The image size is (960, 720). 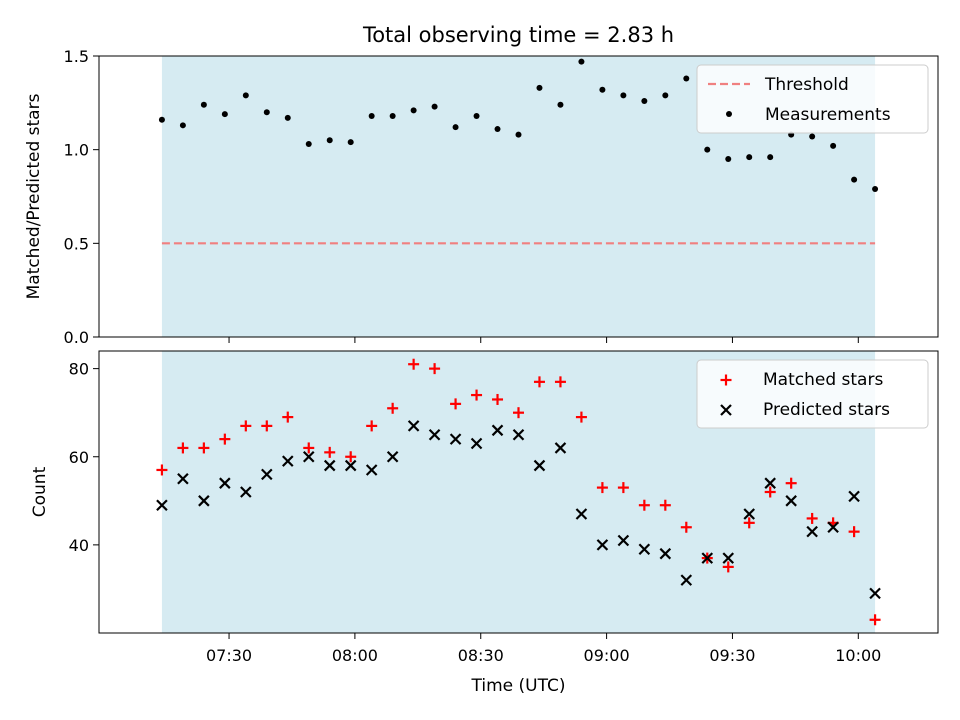 What do you see at coordinates (806, 85) in the screenshot?
I see `legend-threshold-label: Threshold` at bounding box center [806, 85].